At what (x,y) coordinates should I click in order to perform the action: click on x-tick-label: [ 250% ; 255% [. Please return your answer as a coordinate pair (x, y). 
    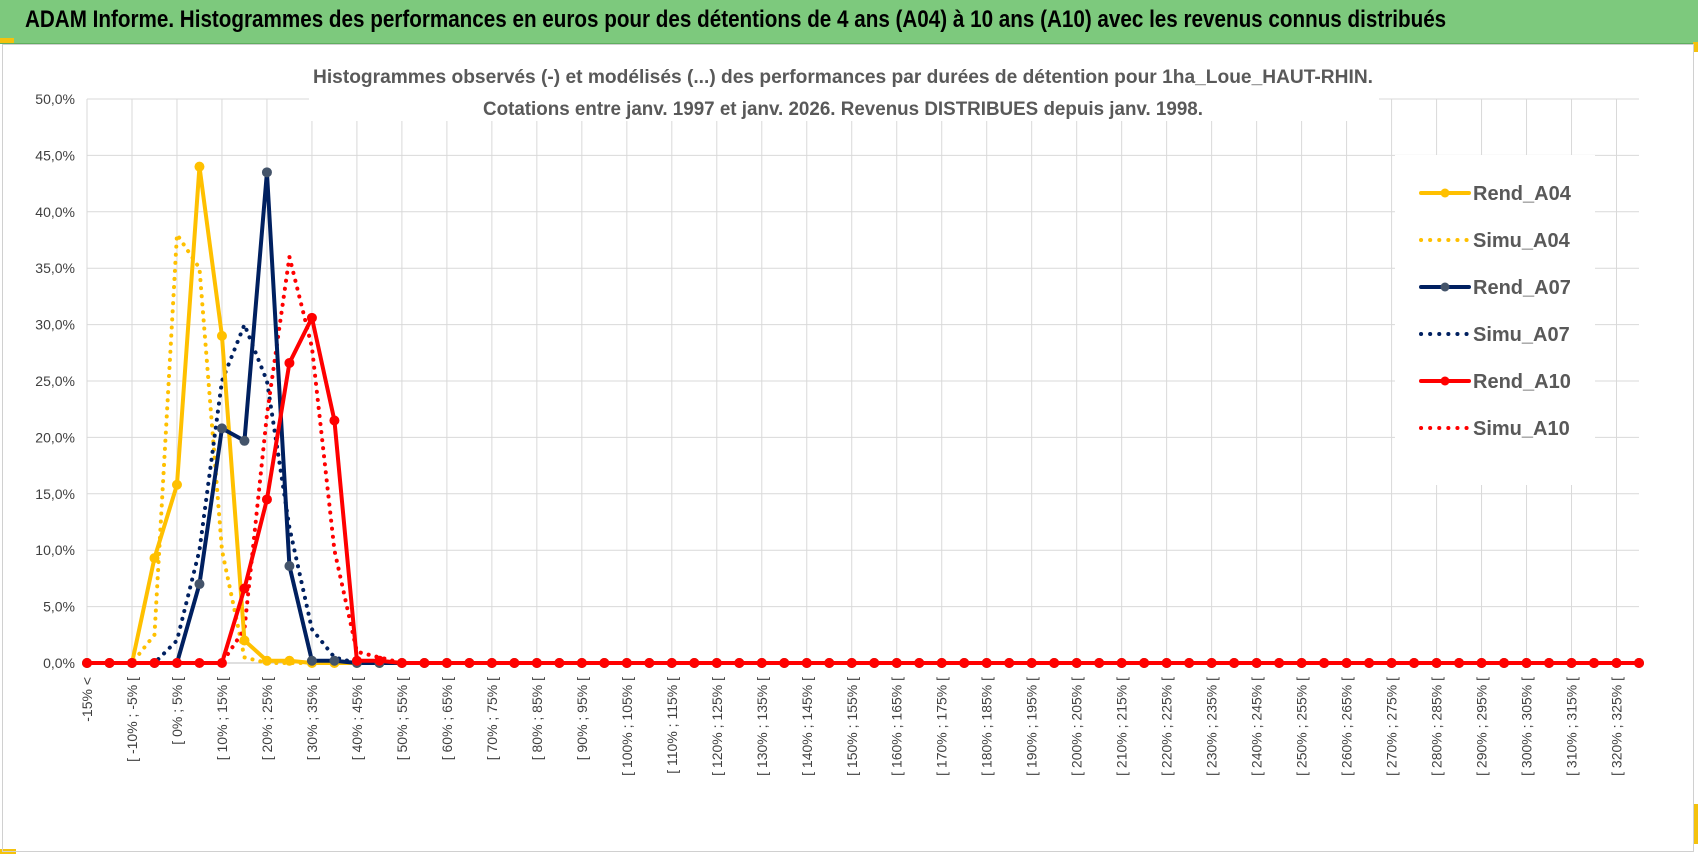
    Looking at the image, I should click on (1302, 726).